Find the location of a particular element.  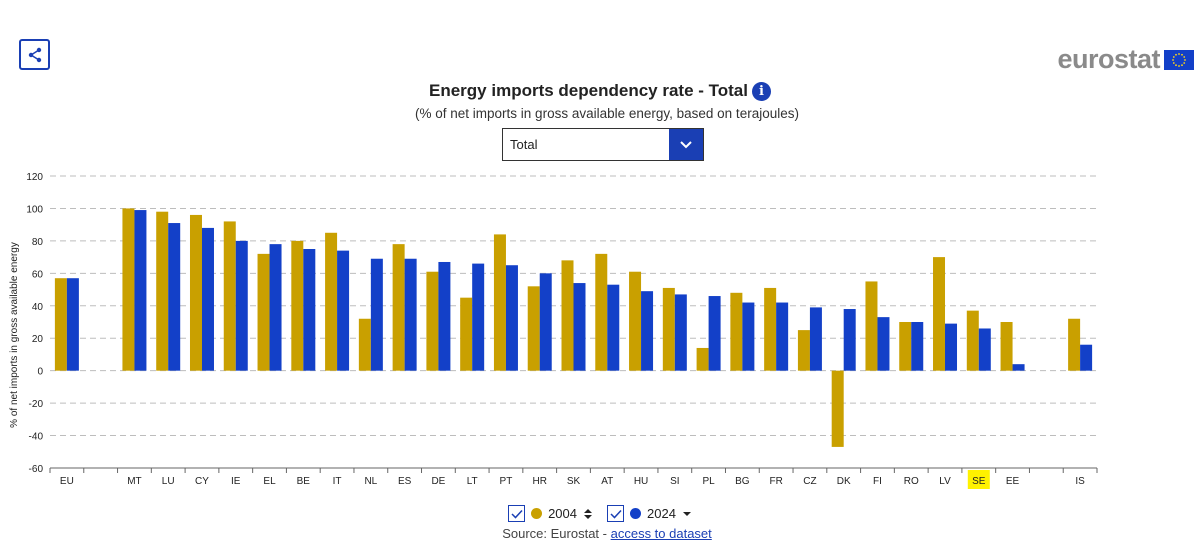

bar-2004-FR is located at coordinates (770, 329).